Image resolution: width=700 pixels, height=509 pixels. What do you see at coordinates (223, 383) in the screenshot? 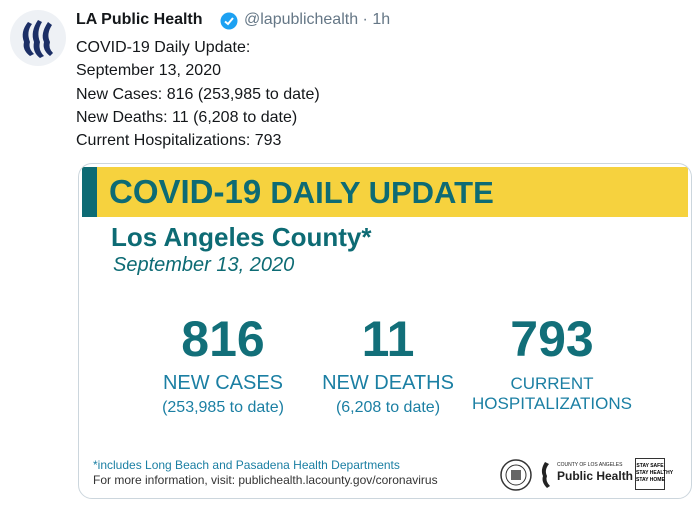
I see `stat-label: NEW CASES` at bounding box center [223, 383].